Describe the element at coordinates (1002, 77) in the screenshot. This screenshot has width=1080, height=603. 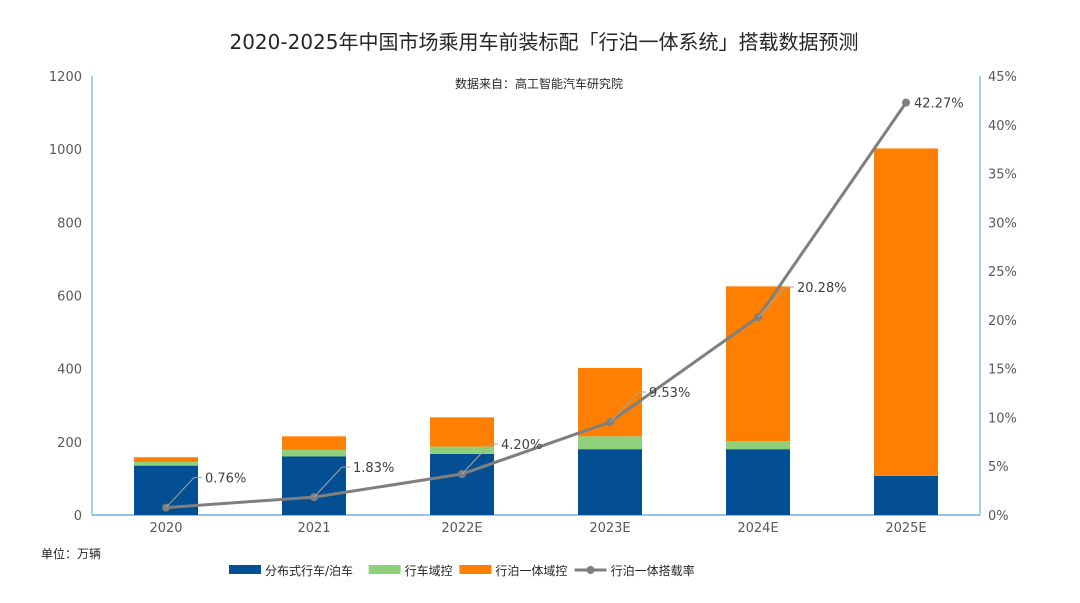
I see `y2-tick-label: 45%` at that location.